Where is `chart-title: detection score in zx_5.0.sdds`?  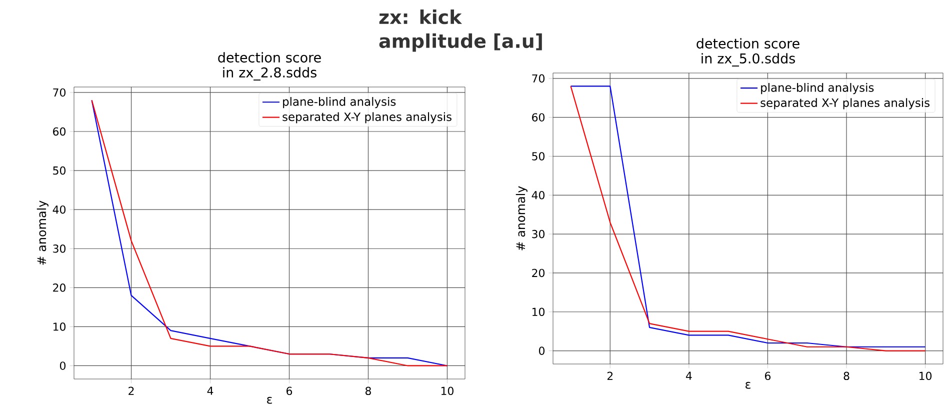 chart-title: detection score in zx_5.0.sdds is located at coordinates (748, 52).